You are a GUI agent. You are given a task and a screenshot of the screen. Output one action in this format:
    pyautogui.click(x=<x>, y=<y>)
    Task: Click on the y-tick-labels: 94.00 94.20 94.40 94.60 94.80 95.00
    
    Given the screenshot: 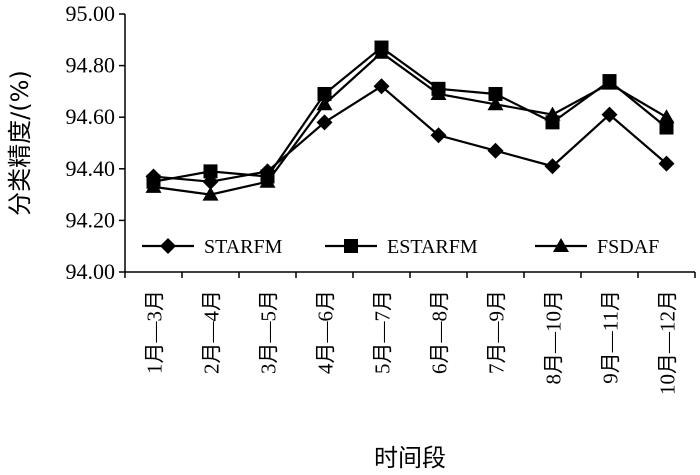 What is the action you would take?
    pyautogui.click(x=91, y=142)
    